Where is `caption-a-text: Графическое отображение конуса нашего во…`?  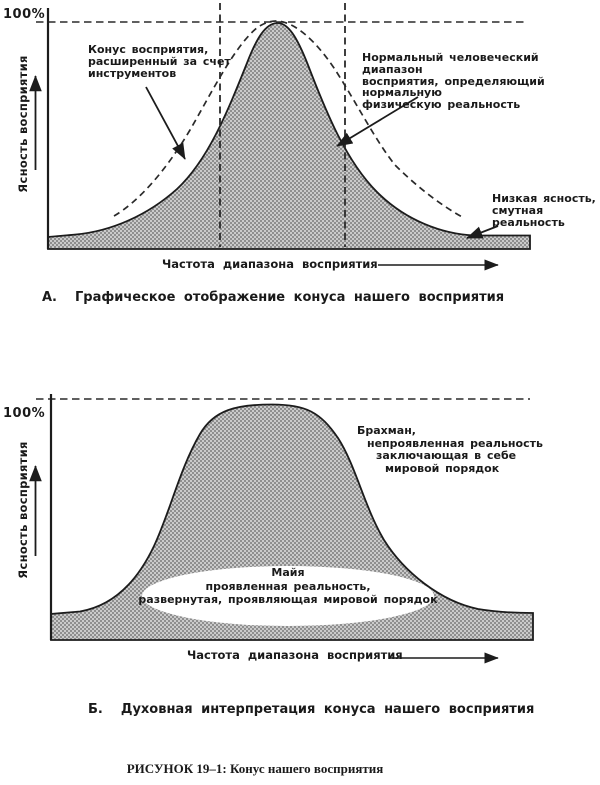
caption-a-text: Графическое отображение конуса нашего во… is located at coordinates (290, 297).